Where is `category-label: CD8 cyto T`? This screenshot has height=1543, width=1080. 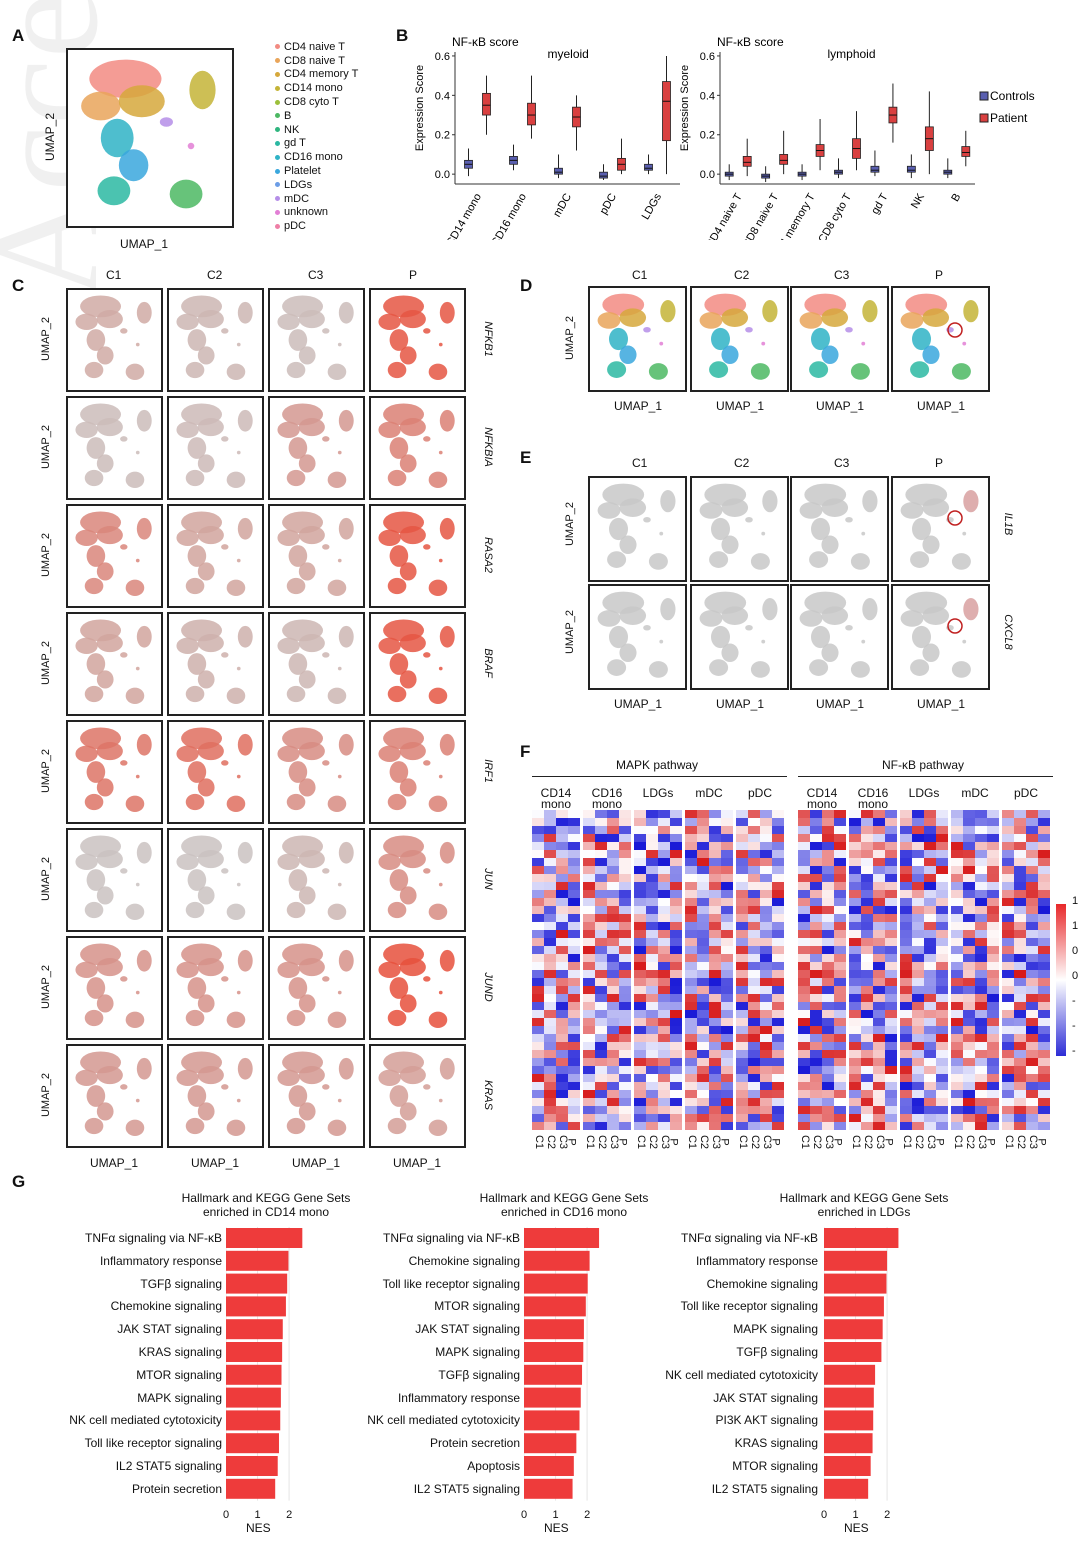
category-label: CD8 cyto T is located at coordinates (835, 215).